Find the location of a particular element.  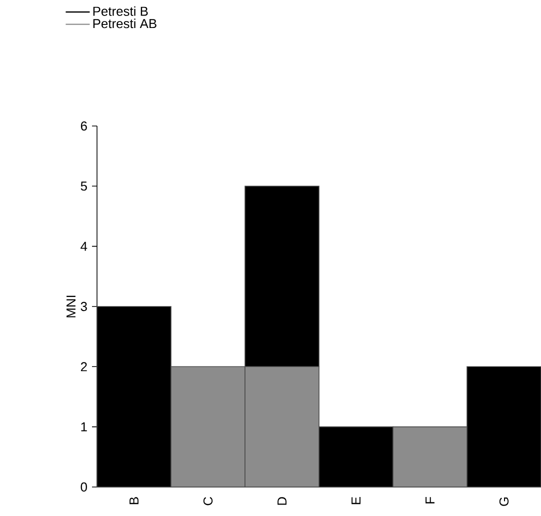

y-tick-label: 0 is located at coordinates (83, 487).